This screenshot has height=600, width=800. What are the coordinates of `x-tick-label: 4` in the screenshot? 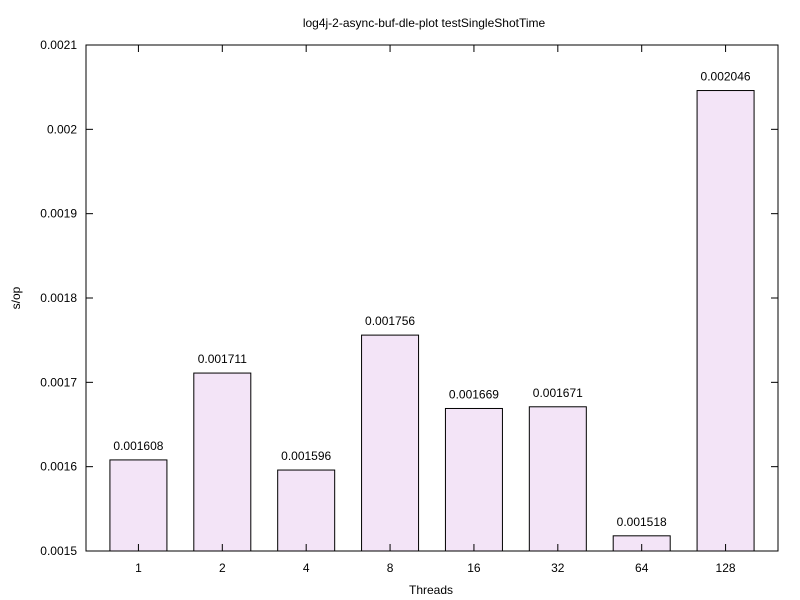 It's located at (306, 568).